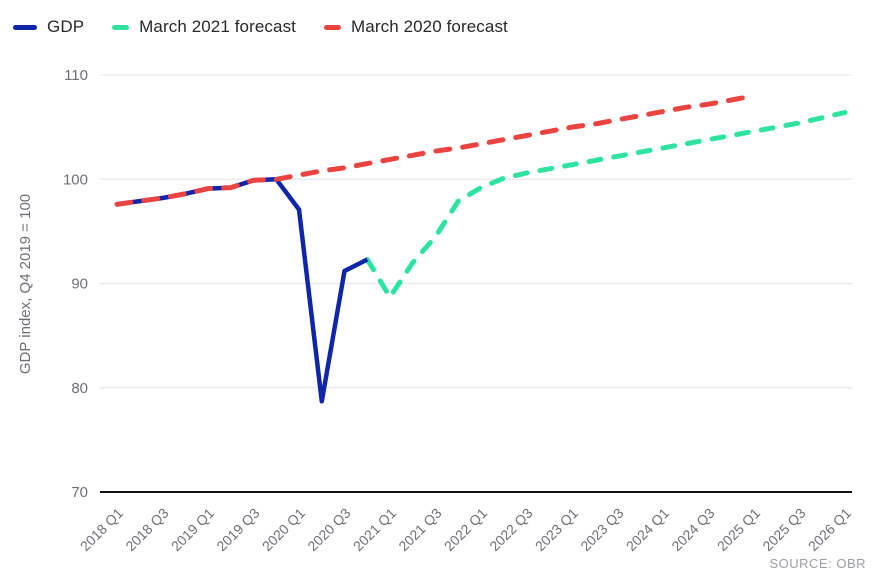 Image resolution: width=874 pixels, height=583 pixels. I want to click on gdp-line, so click(242, 290).